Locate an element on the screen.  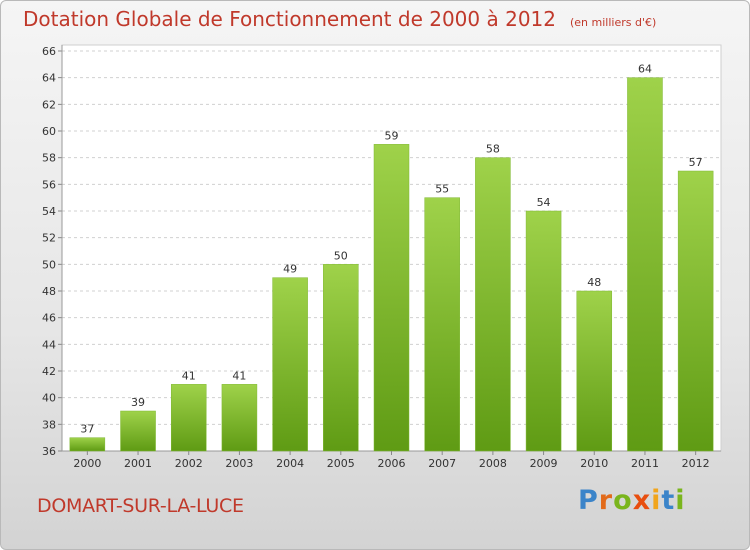
y-tick-label: 44 is located at coordinates (49, 344).